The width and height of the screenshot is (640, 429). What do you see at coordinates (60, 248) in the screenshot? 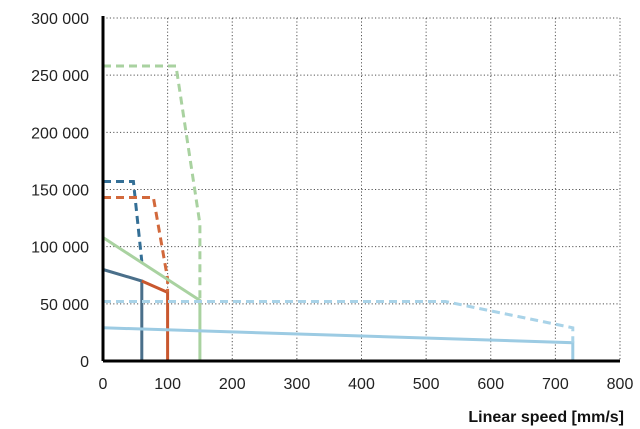
I see `y-tick-label: 100 000` at bounding box center [60, 248].